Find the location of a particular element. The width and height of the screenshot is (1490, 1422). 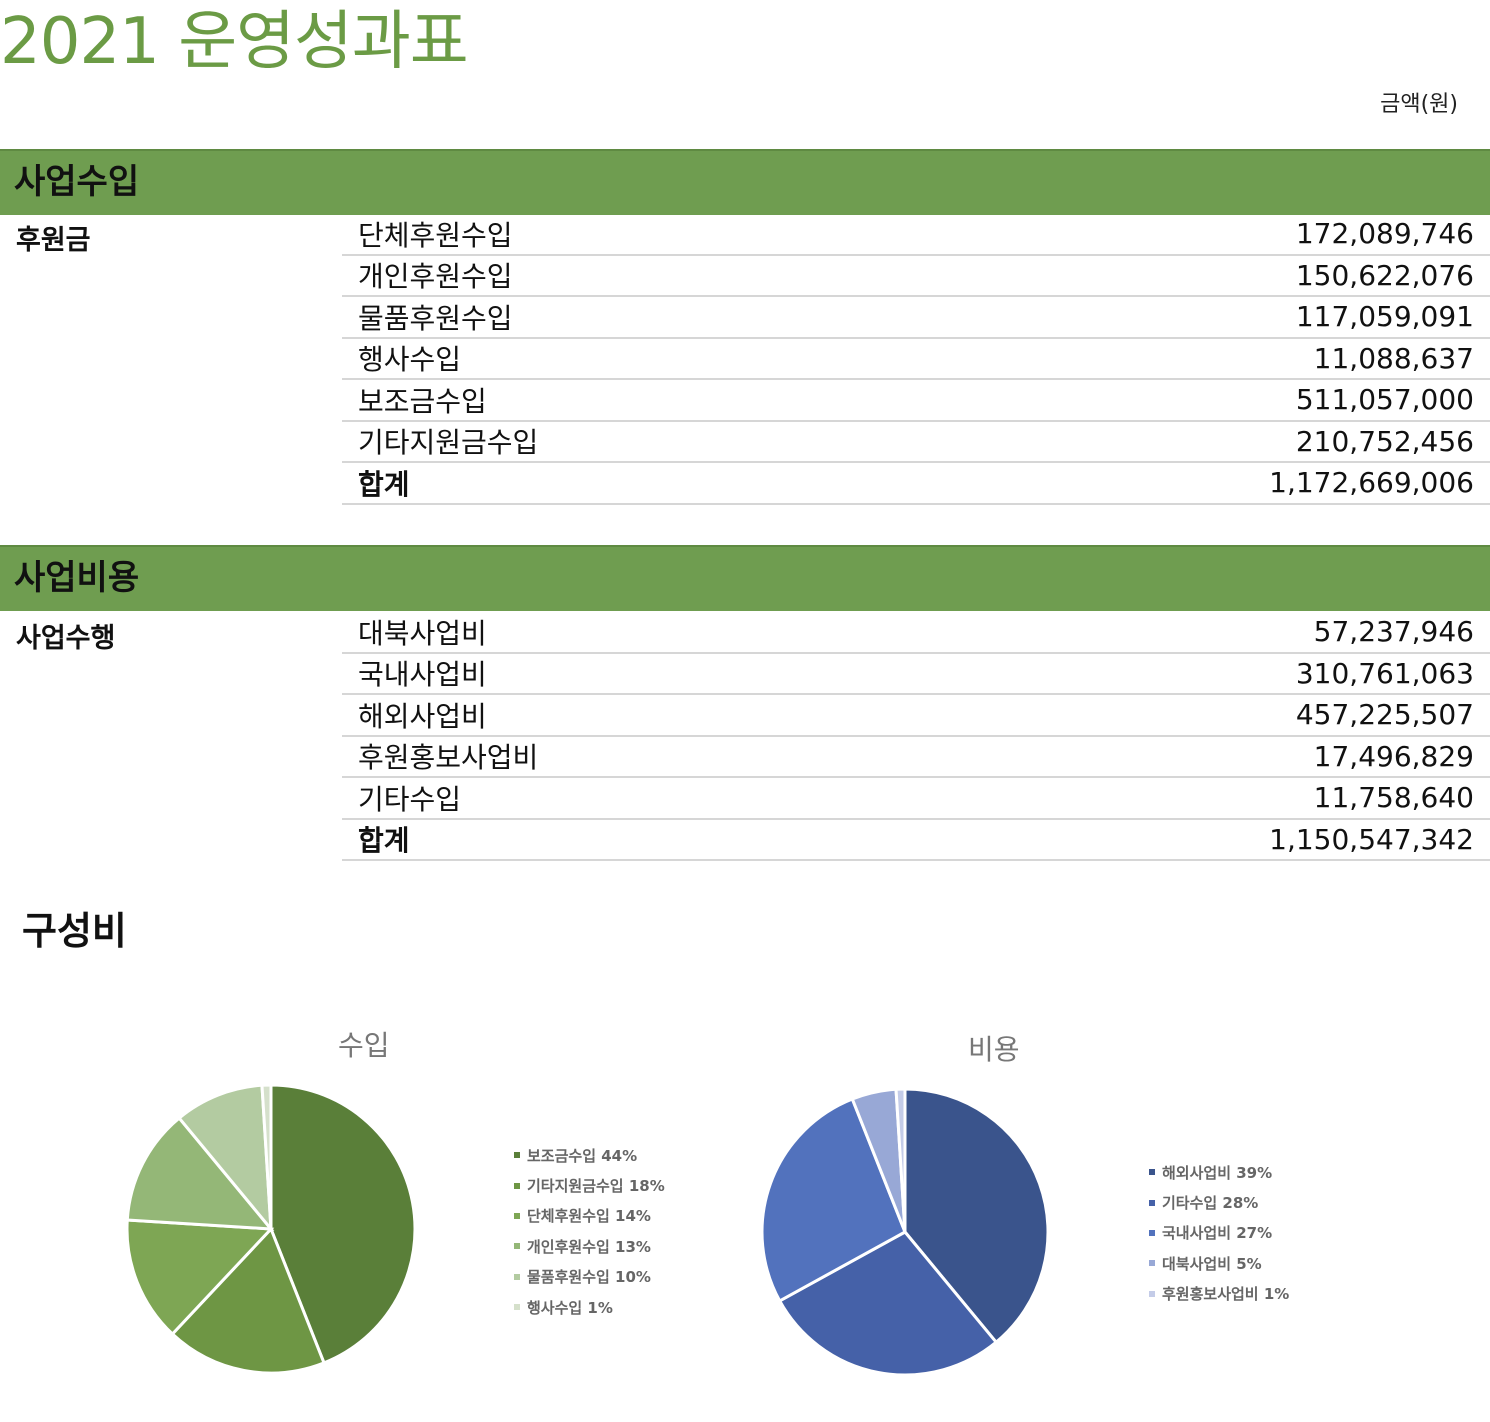

table-row: 보조금수입 511,057,000 is located at coordinates (916, 401).